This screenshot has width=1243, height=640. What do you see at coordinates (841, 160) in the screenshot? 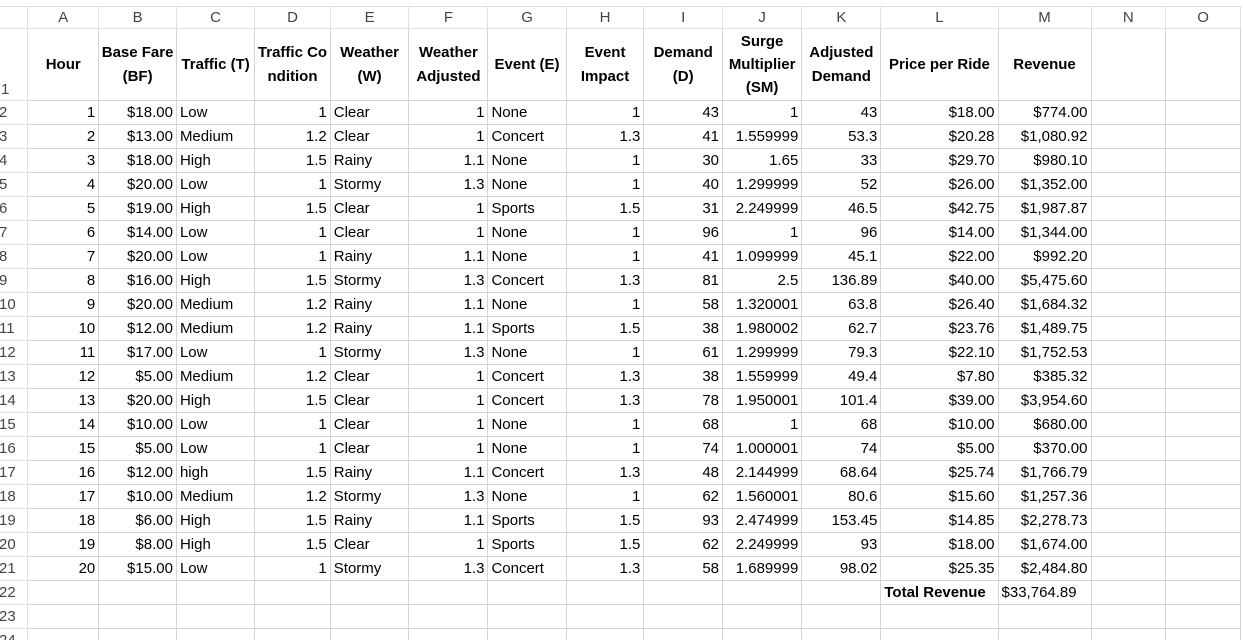
I see `cell-k: 33` at bounding box center [841, 160].